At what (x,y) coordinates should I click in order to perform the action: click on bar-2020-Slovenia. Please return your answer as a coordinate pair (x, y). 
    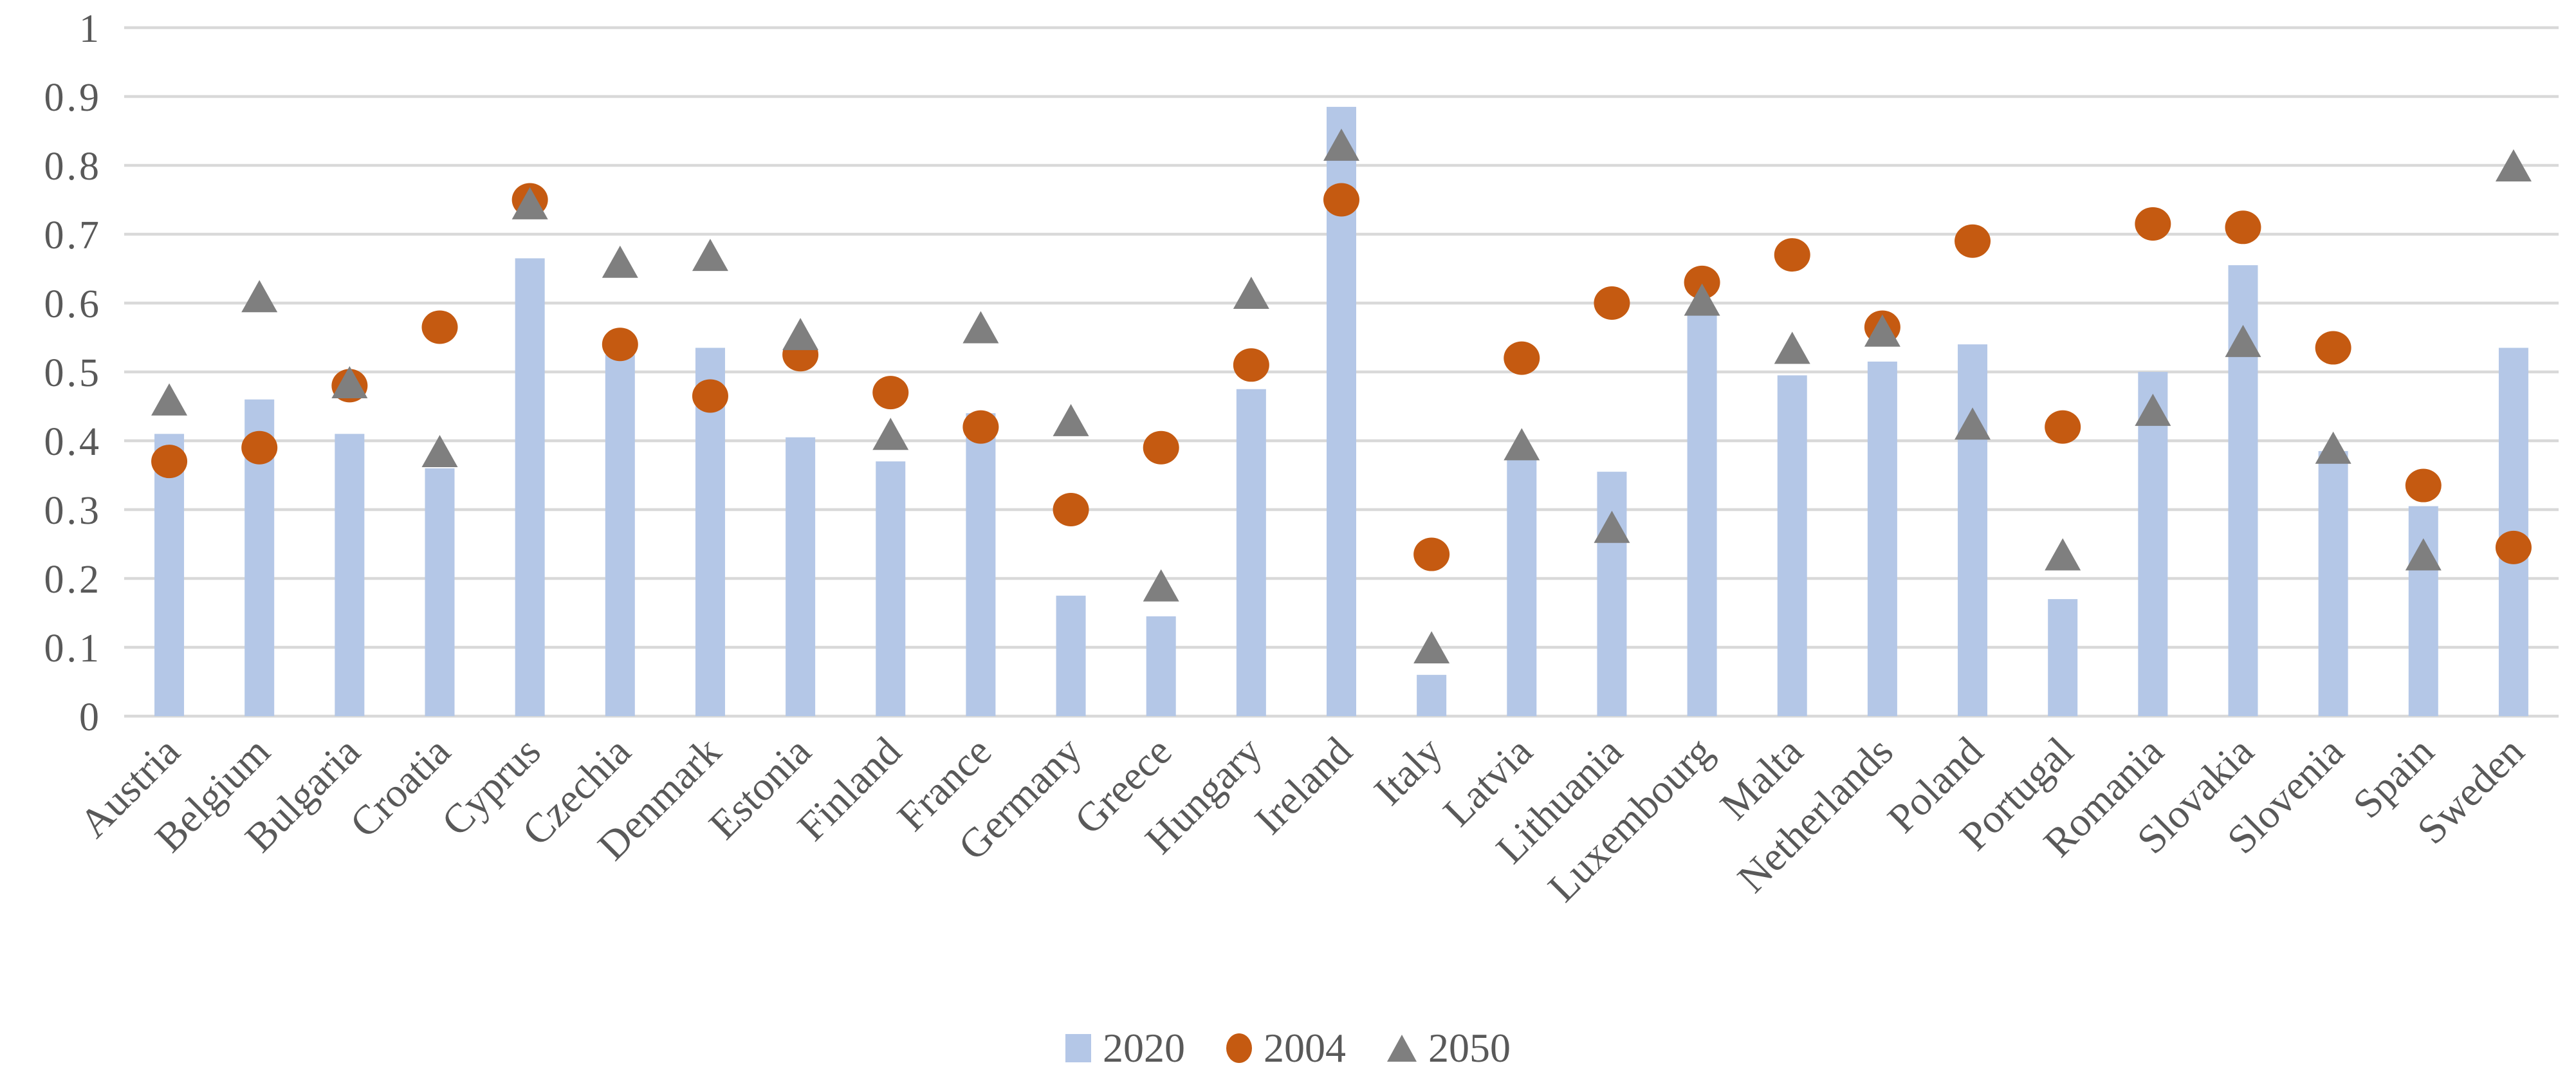
    Looking at the image, I should click on (2333, 583).